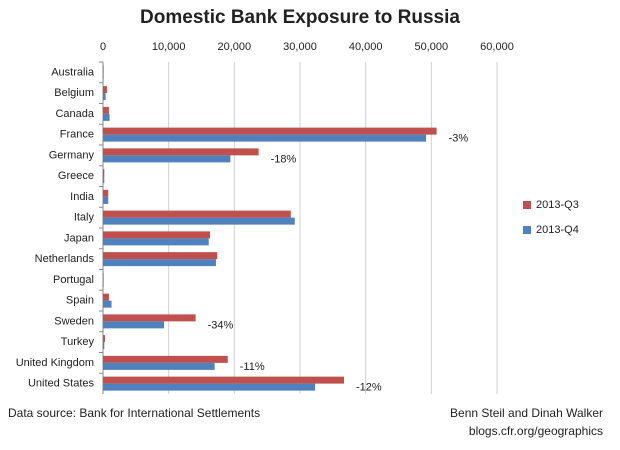  Describe the element at coordinates (284, 159) in the screenshot. I see `annotation: -18%` at that location.